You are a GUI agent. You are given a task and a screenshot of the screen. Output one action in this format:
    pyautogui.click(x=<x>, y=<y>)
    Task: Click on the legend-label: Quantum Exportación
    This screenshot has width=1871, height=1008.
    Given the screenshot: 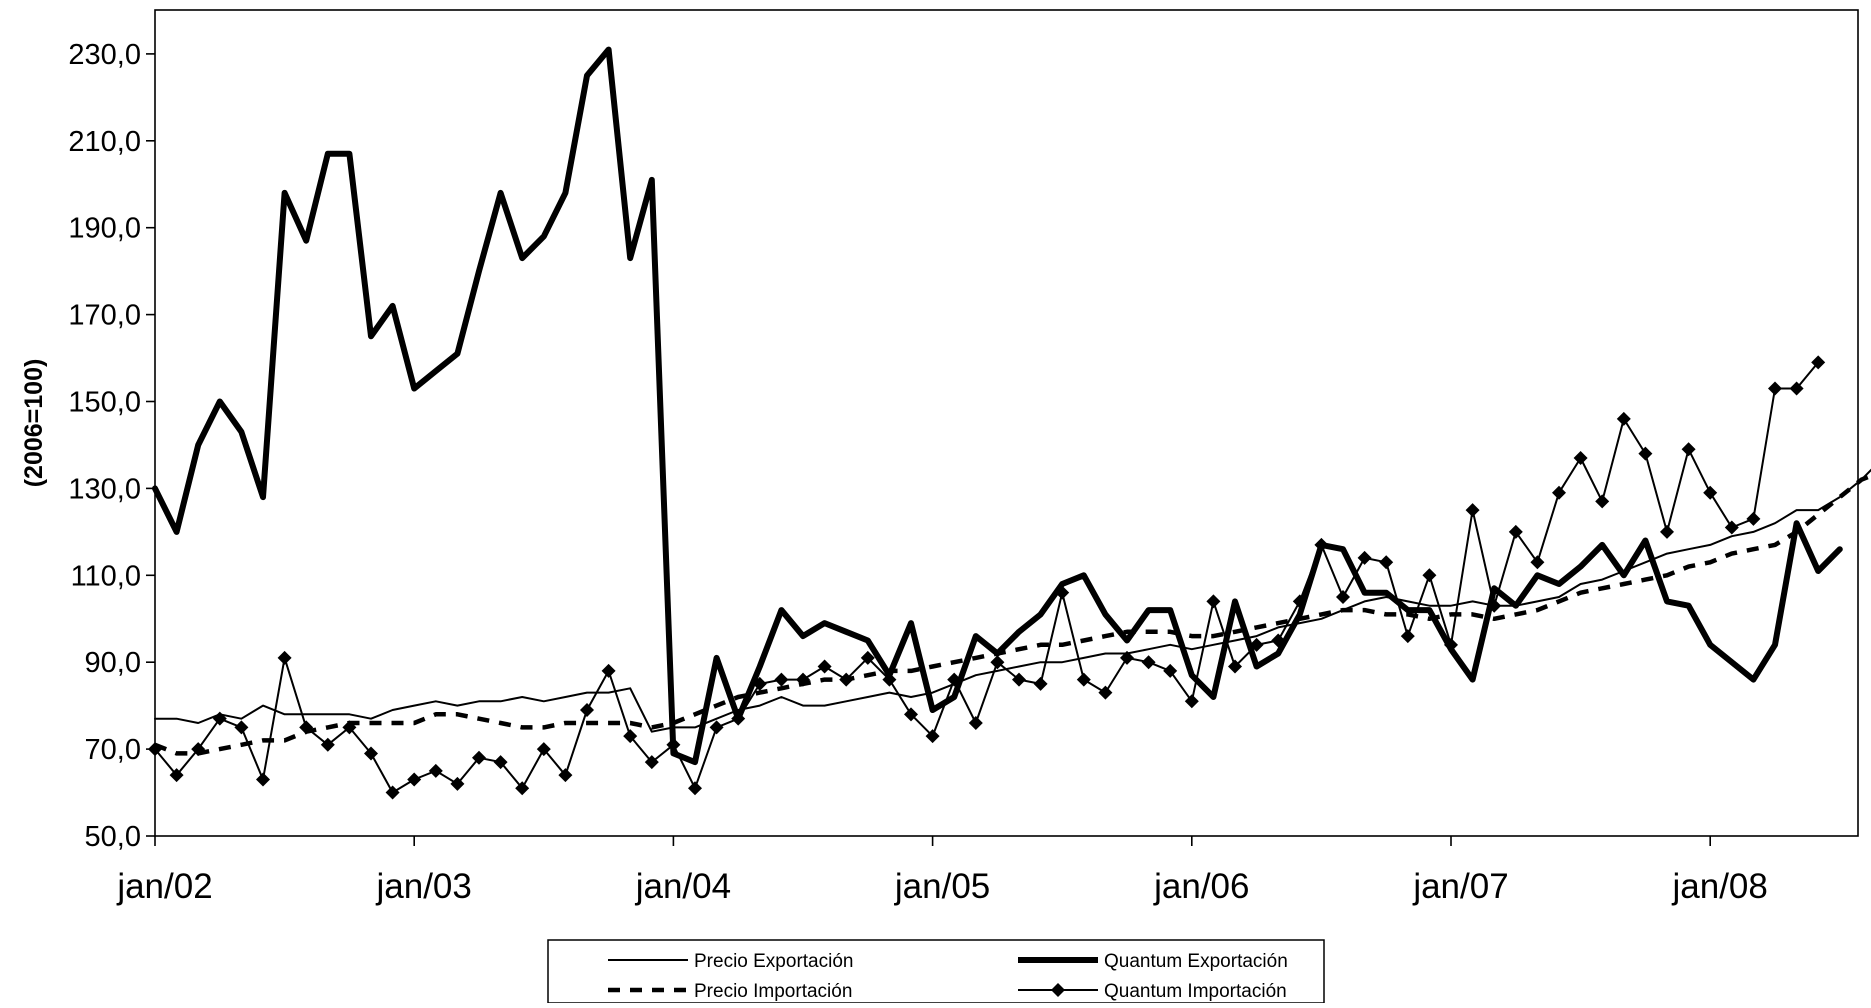 What is the action you would take?
    pyautogui.click(x=1196, y=961)
    